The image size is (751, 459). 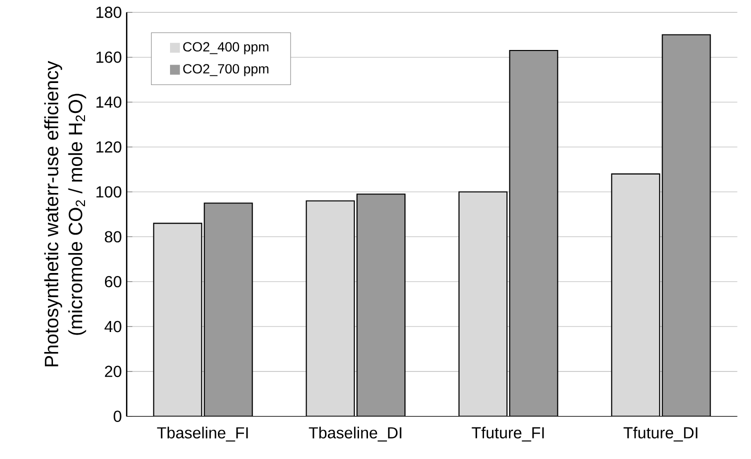 I want to click on legend-label: CO2_700 ppm, so click(x=225, y=70).